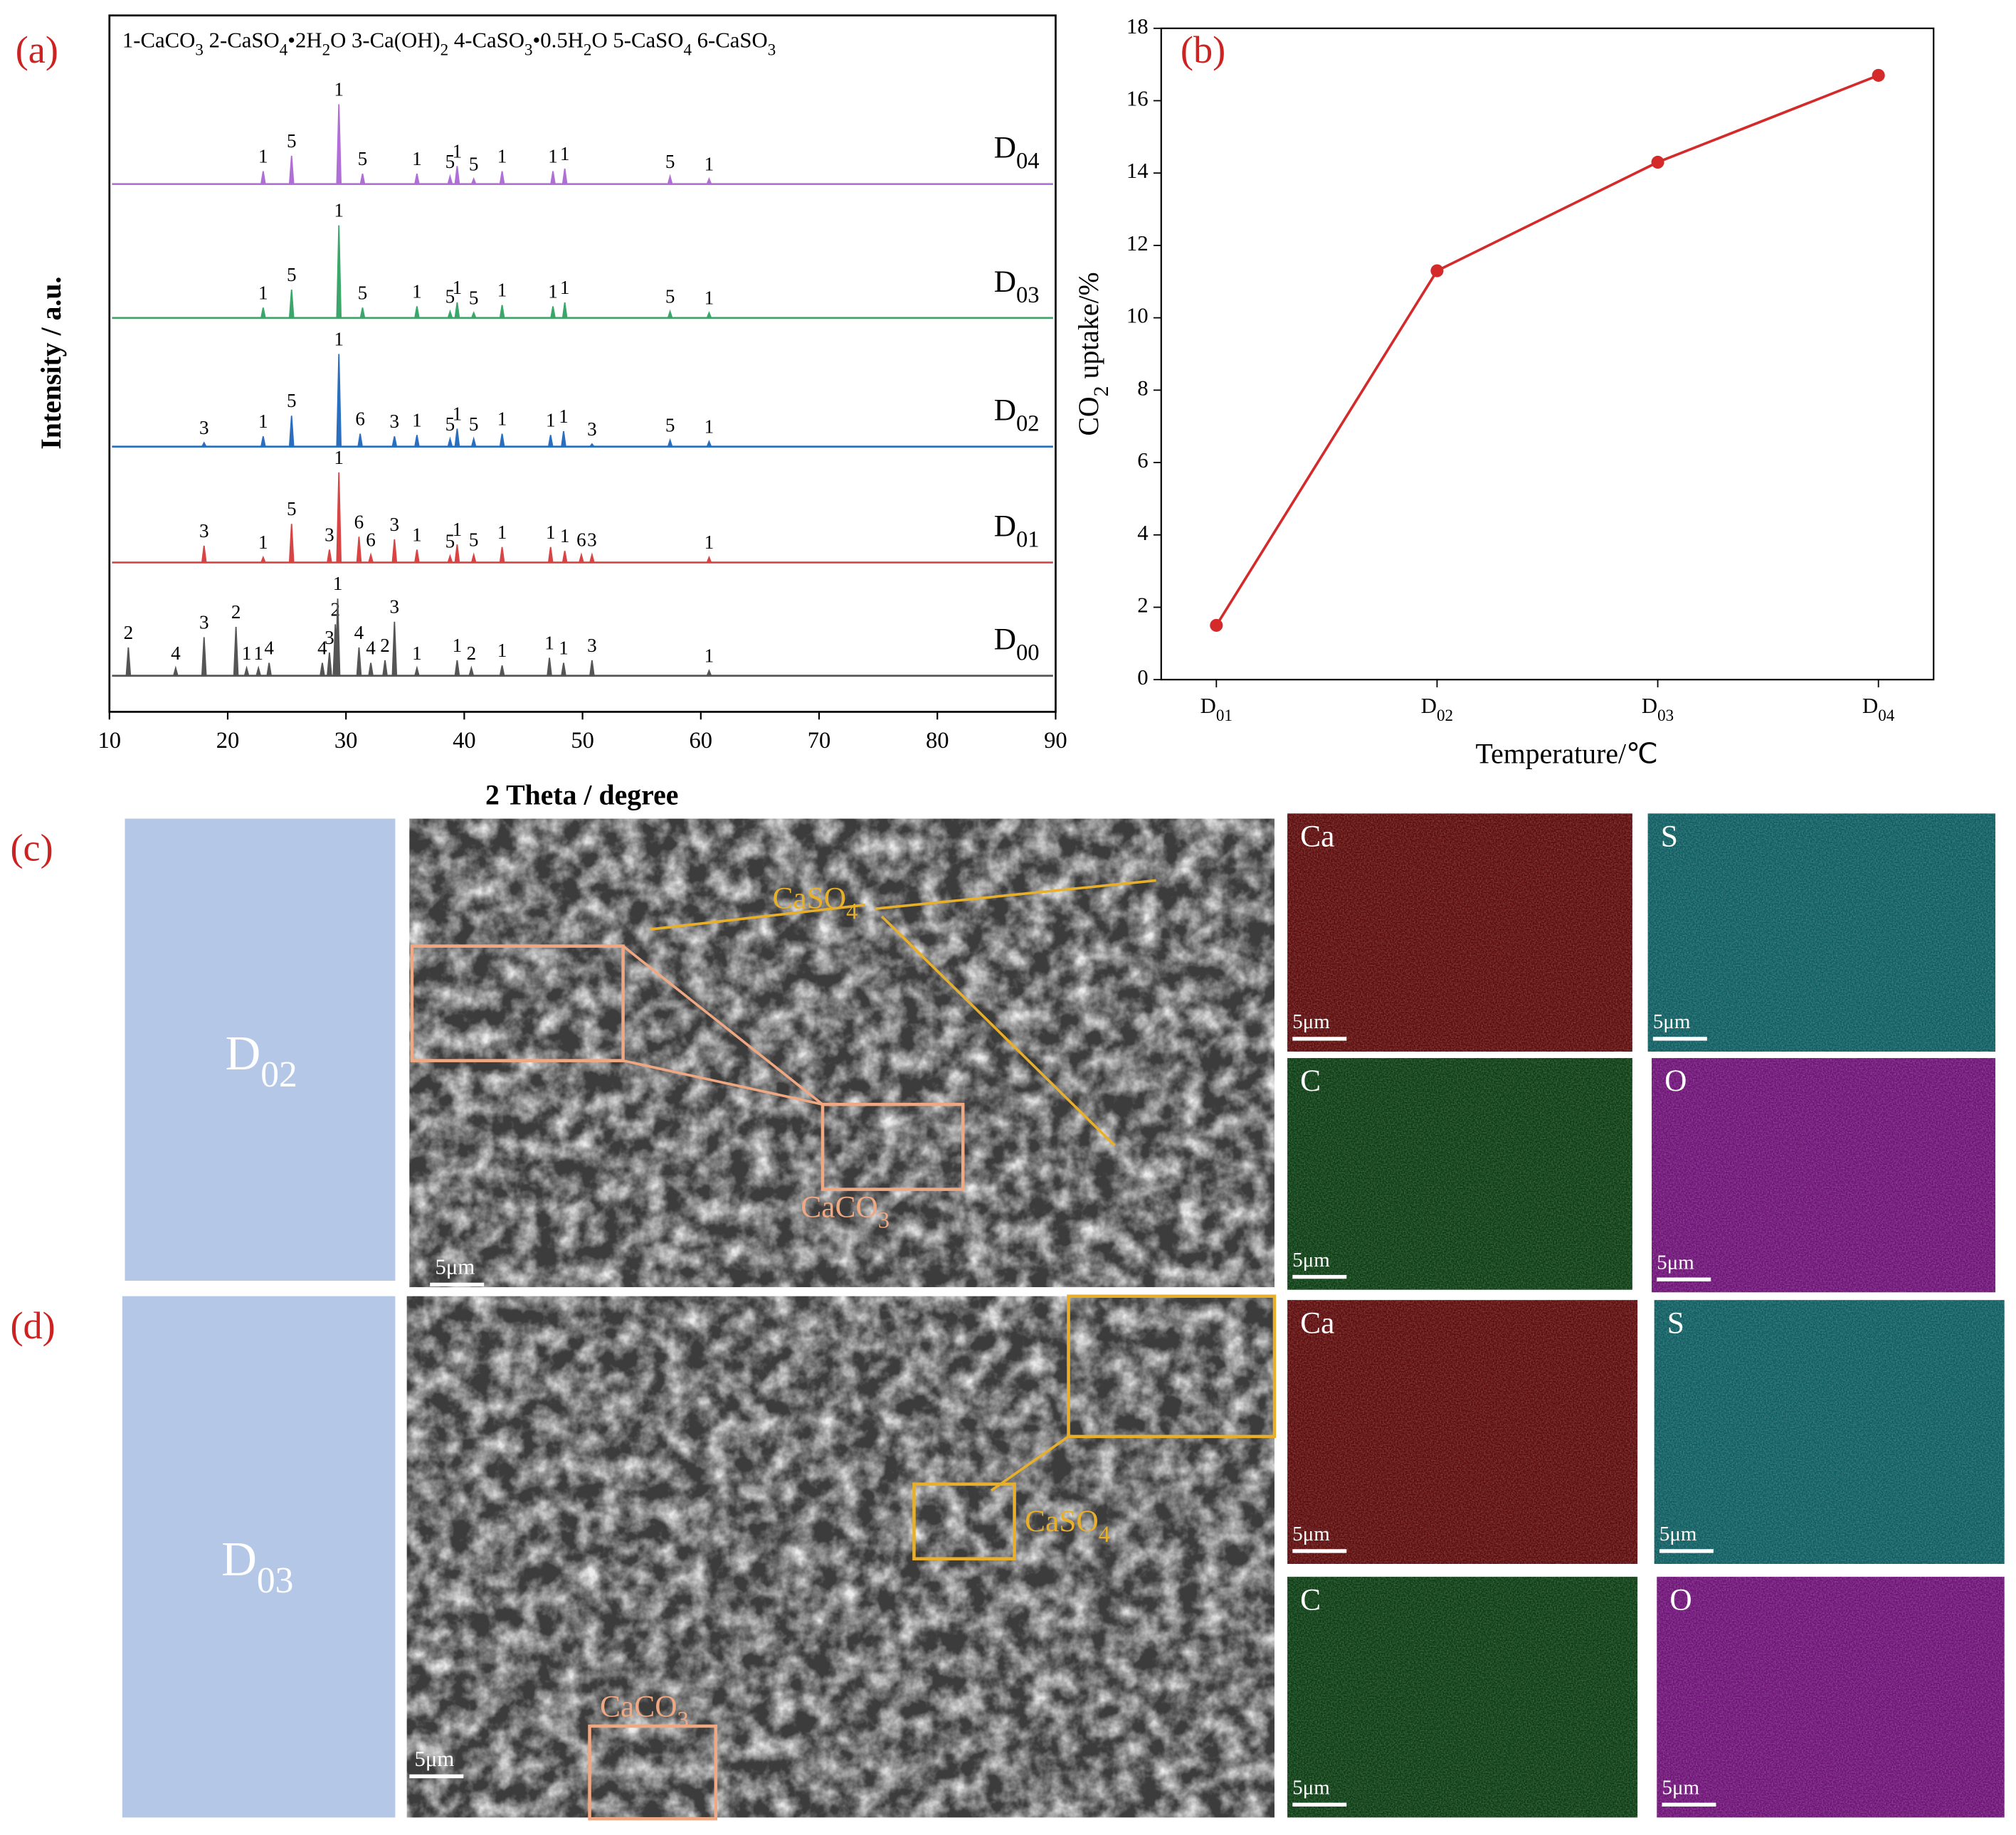  Describe the element at coordinates (582, 740) in the screenshot. I see `x-tick-label: 50` at that location.